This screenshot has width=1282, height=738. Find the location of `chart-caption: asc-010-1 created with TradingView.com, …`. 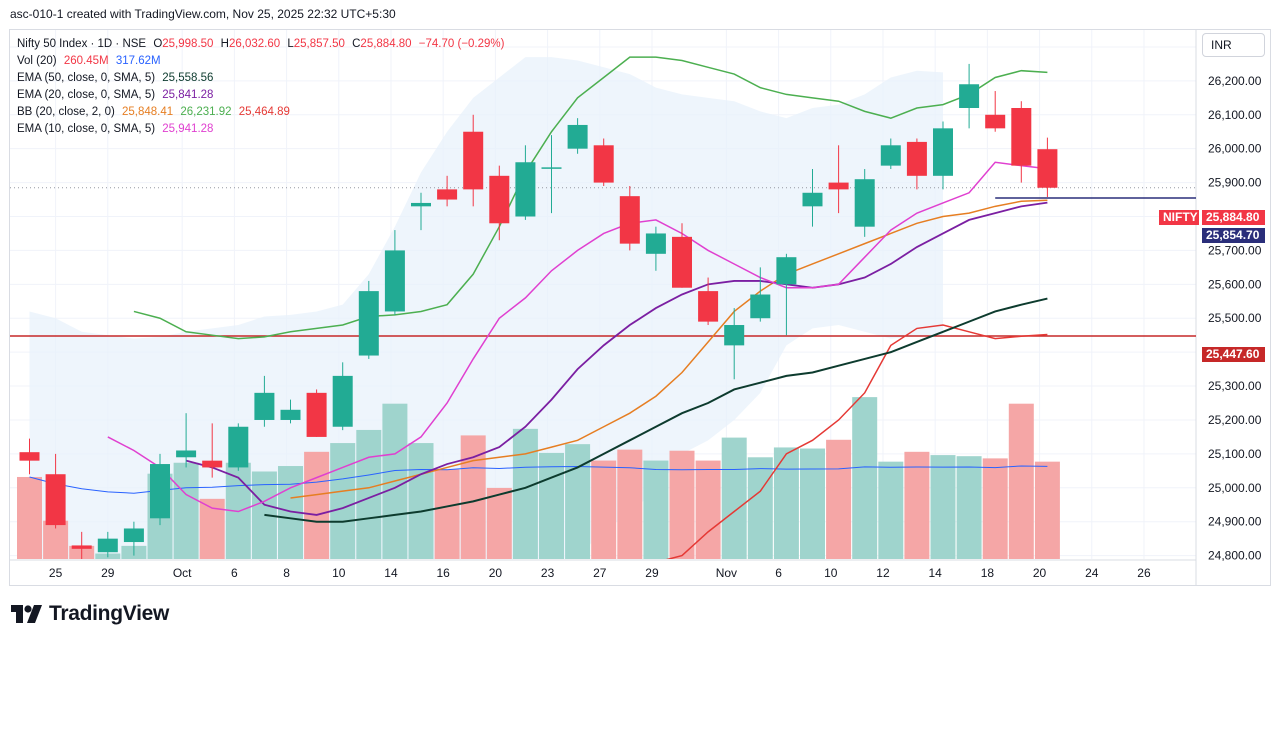

chart-caption: asc-010-1 created with TradingView.com, … is located at coordinates (203, 14).